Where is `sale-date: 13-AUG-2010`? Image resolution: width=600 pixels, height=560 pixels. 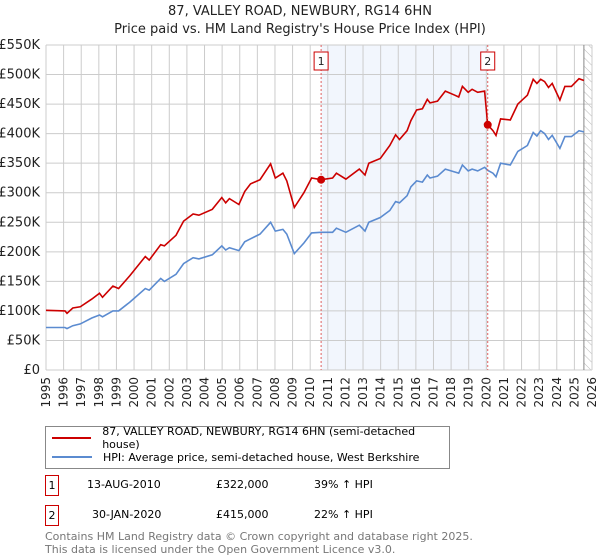 sale-date: 13-AUG-2010 is located at coordinates (124, 484).